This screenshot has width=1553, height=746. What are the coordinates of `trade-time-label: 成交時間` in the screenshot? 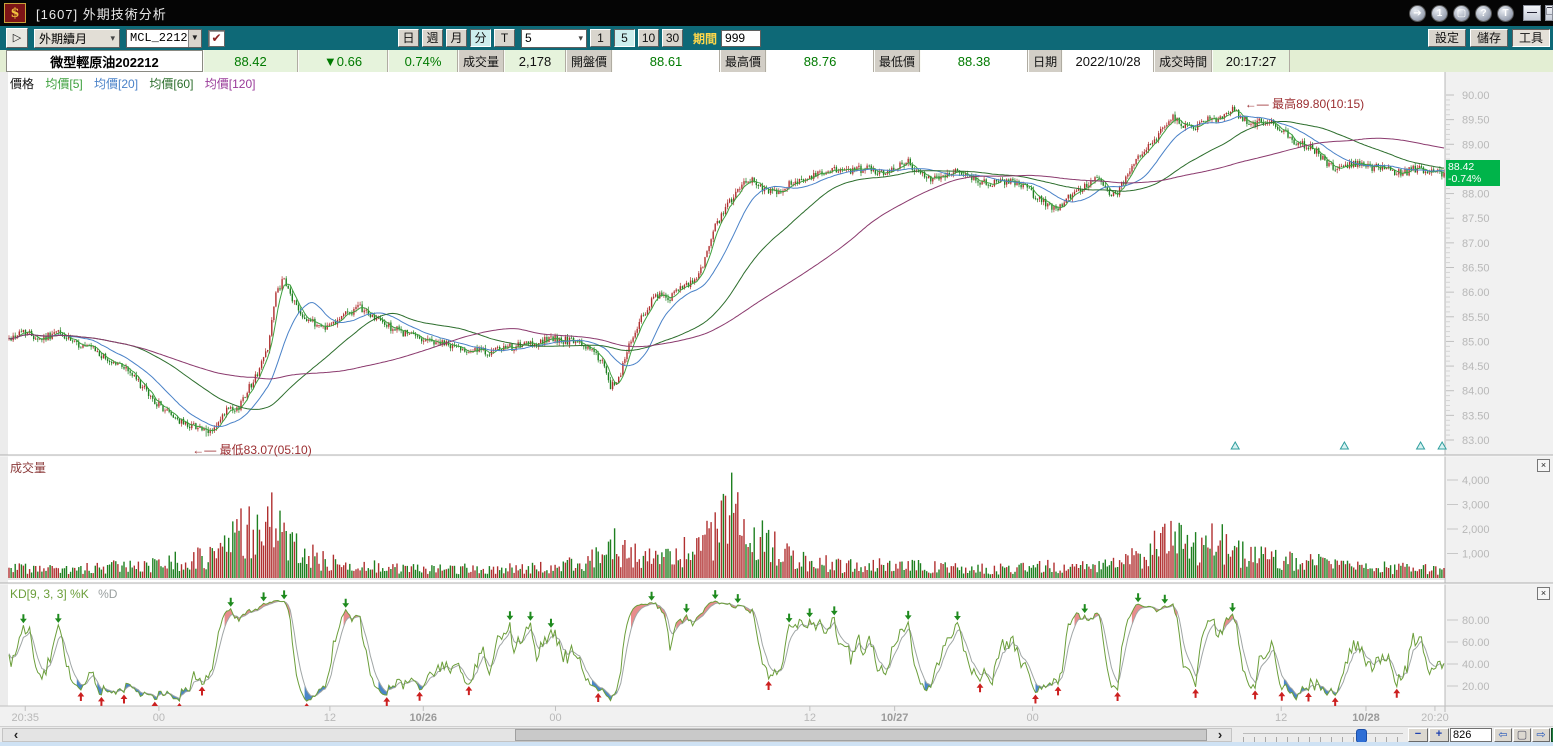 It's located at (1183, 61).